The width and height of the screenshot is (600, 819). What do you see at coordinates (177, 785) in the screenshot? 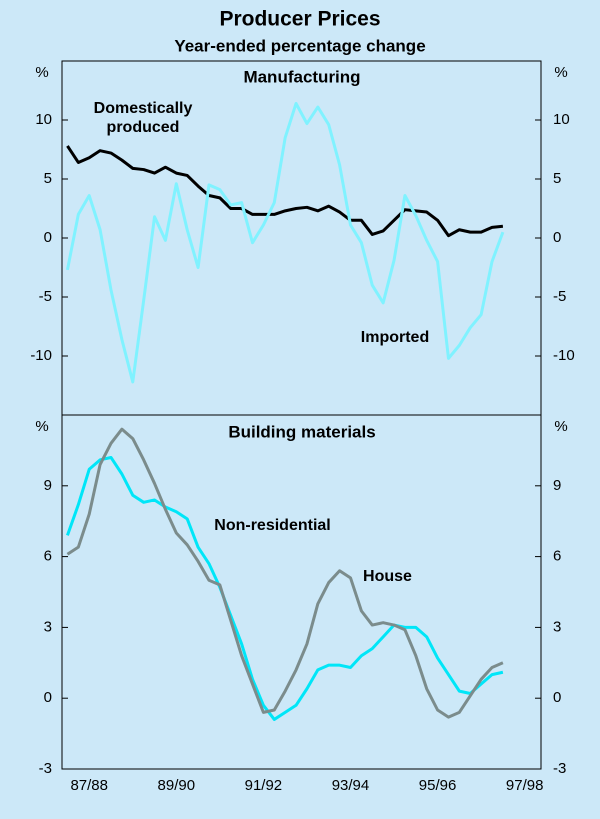
I see `x-tick-label: 89/90` at bounding box center [177, 785].